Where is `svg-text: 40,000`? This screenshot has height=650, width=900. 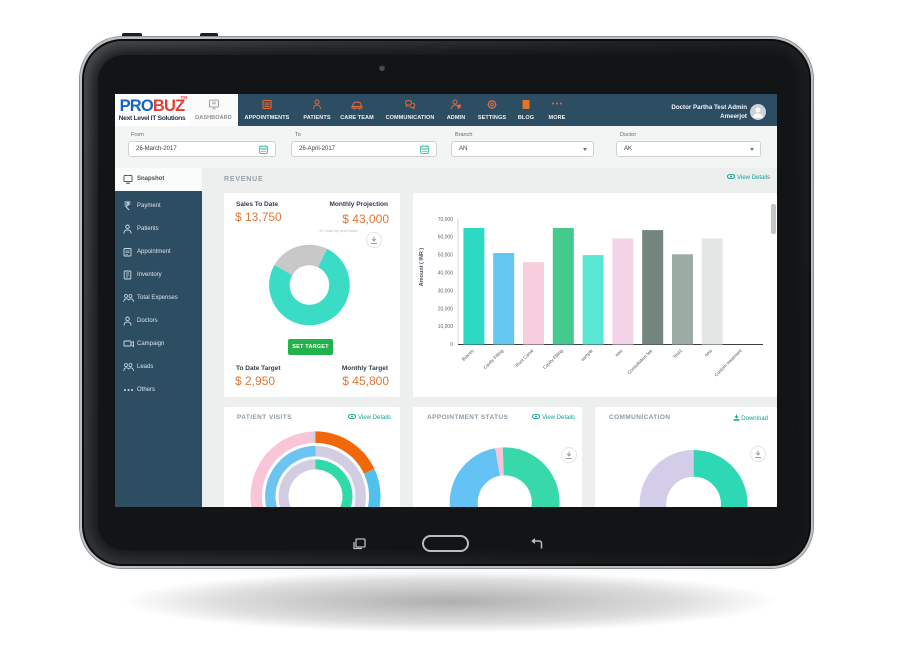 svg-text: 40,000 is located at coordinates (446, 273).